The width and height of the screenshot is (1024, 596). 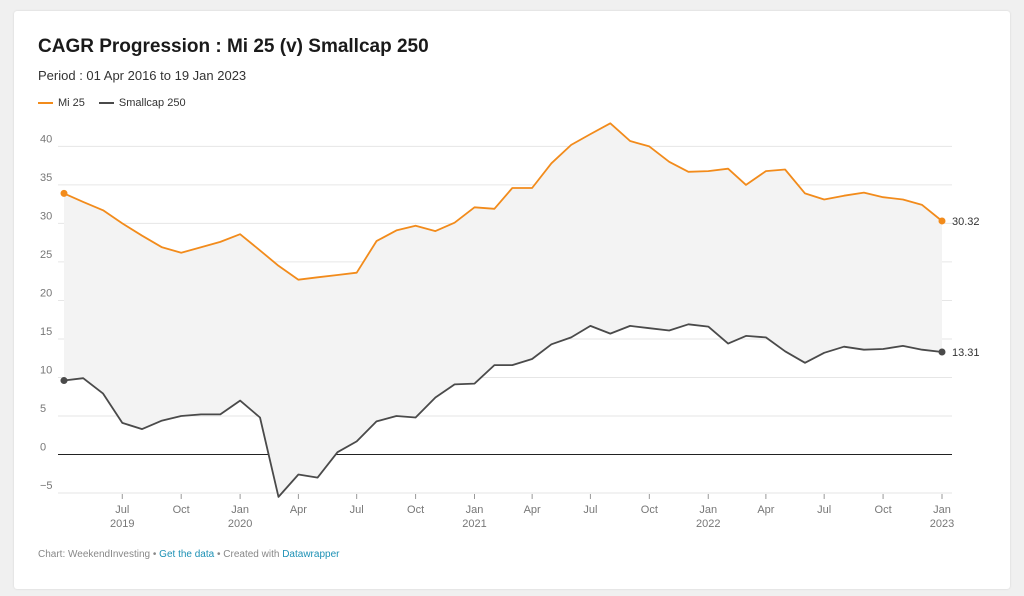 I want to click on legend-swatch-mi25, so click(x=45, y=103).